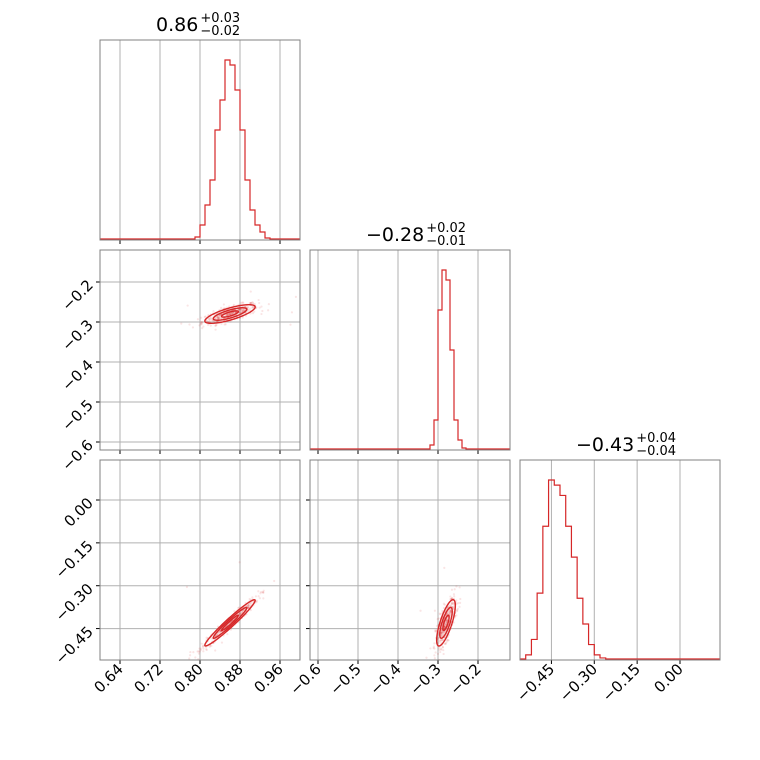  Describe the element at coordinates (446, 228) in the screenshot. I see `title-upper-error: +0.02` at that location.